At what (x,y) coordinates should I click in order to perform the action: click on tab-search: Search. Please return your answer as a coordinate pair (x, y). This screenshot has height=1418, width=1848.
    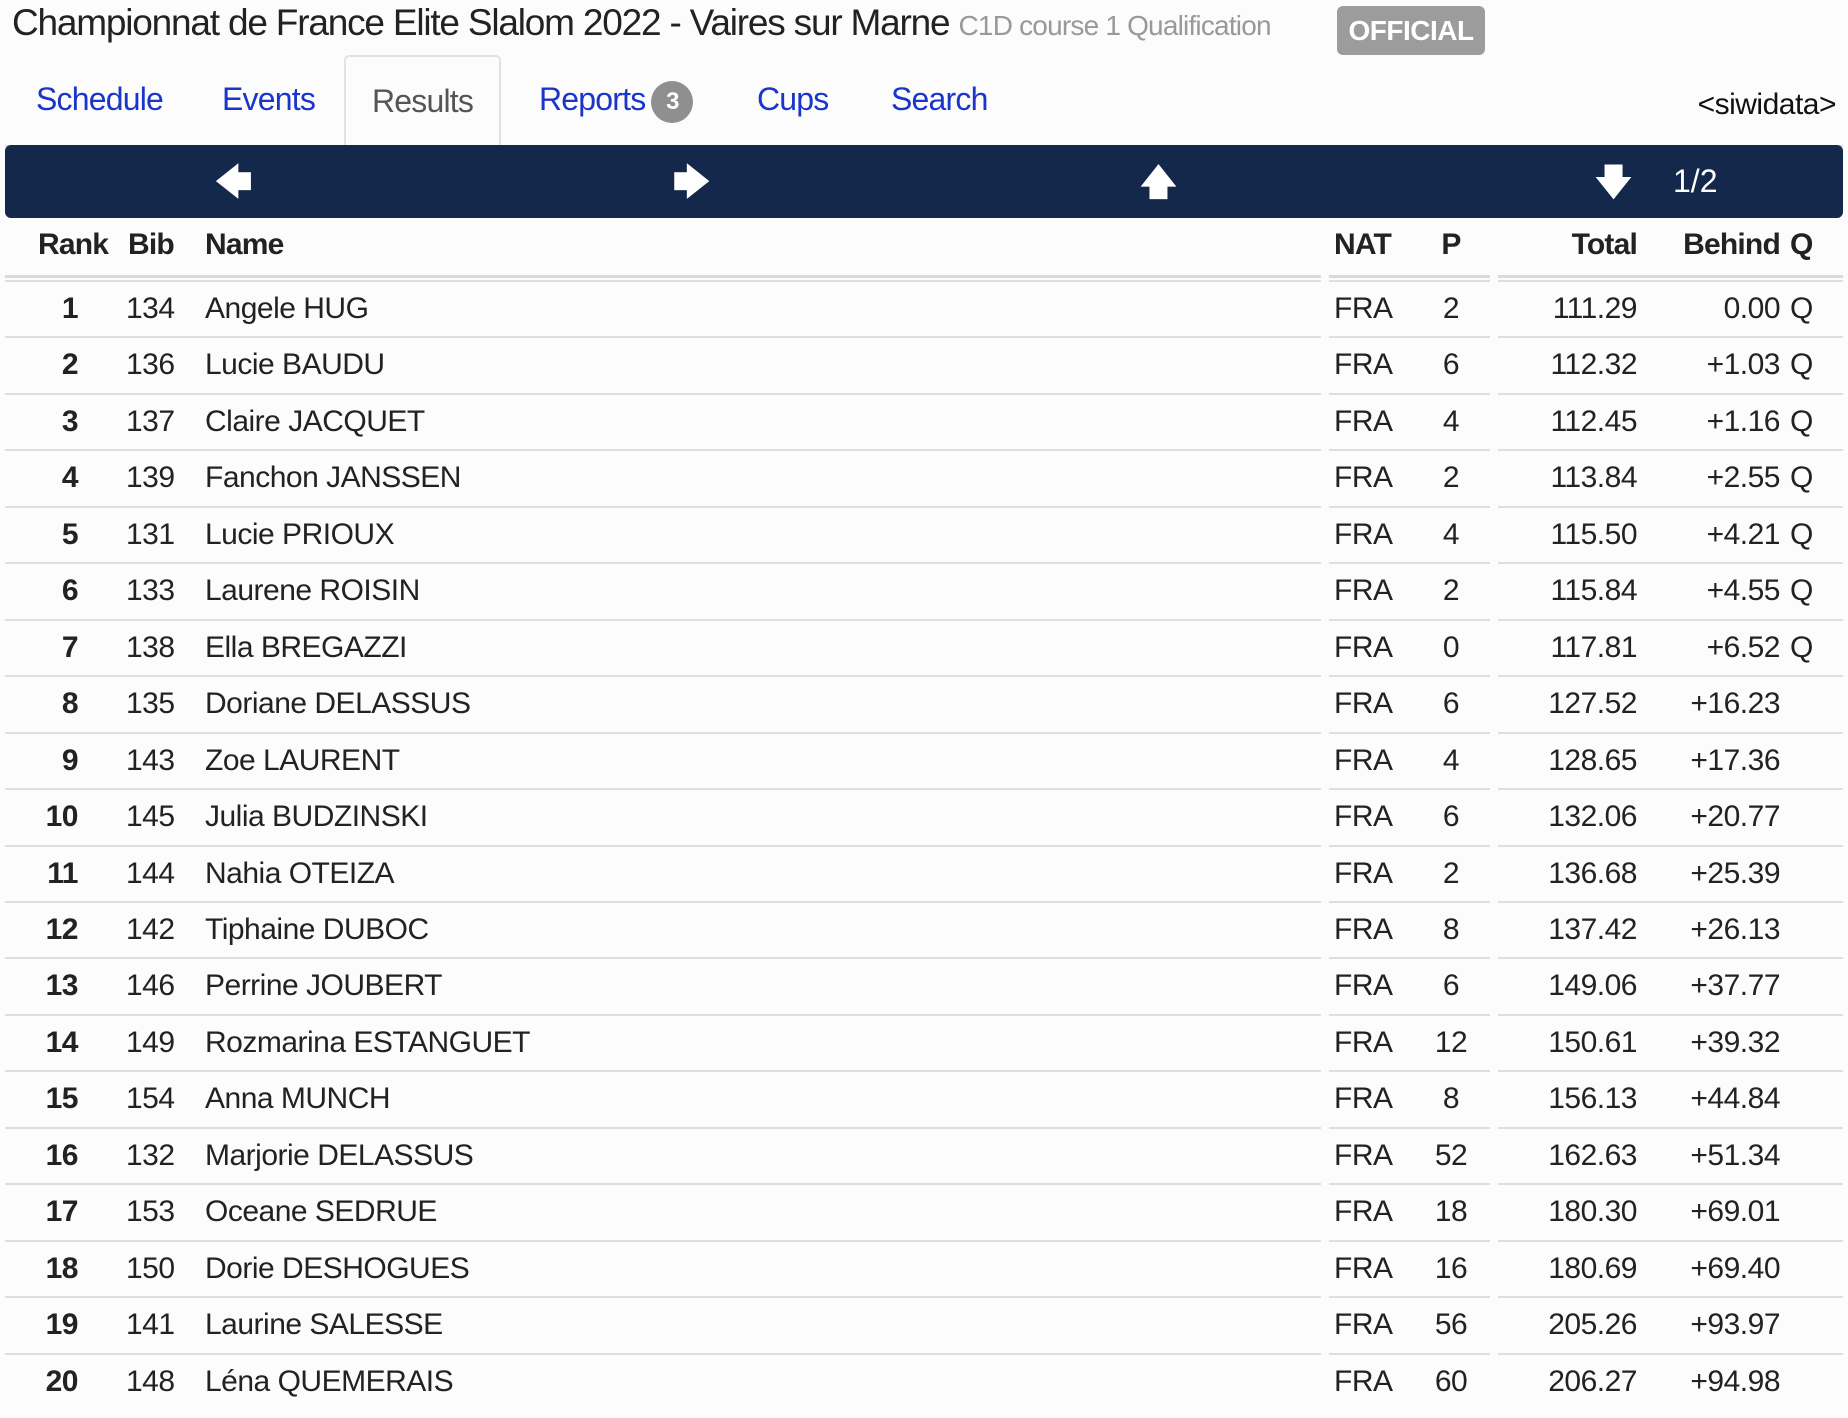
    Looking at the image, I should click on (939, 99).